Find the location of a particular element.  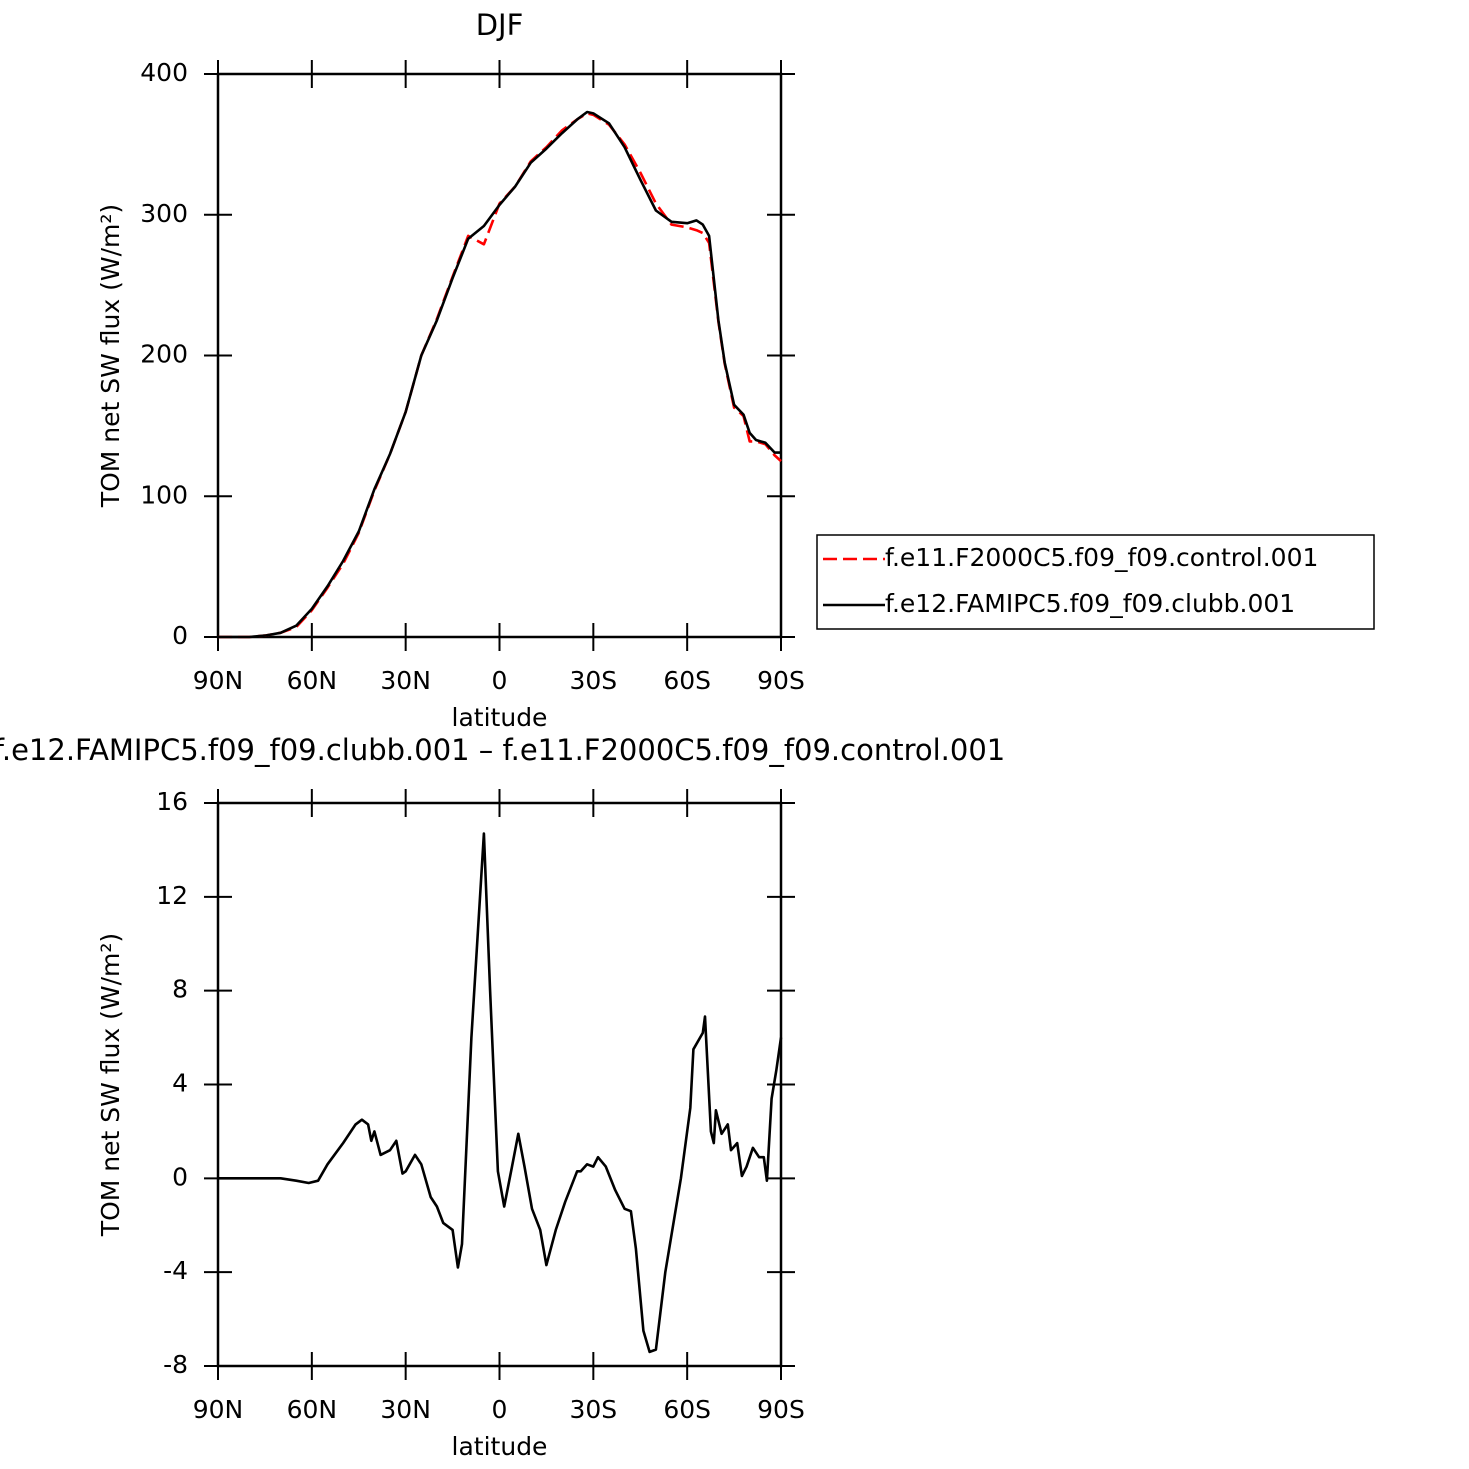

y-tick-label: -8 is located at coordinates (175, 1364).